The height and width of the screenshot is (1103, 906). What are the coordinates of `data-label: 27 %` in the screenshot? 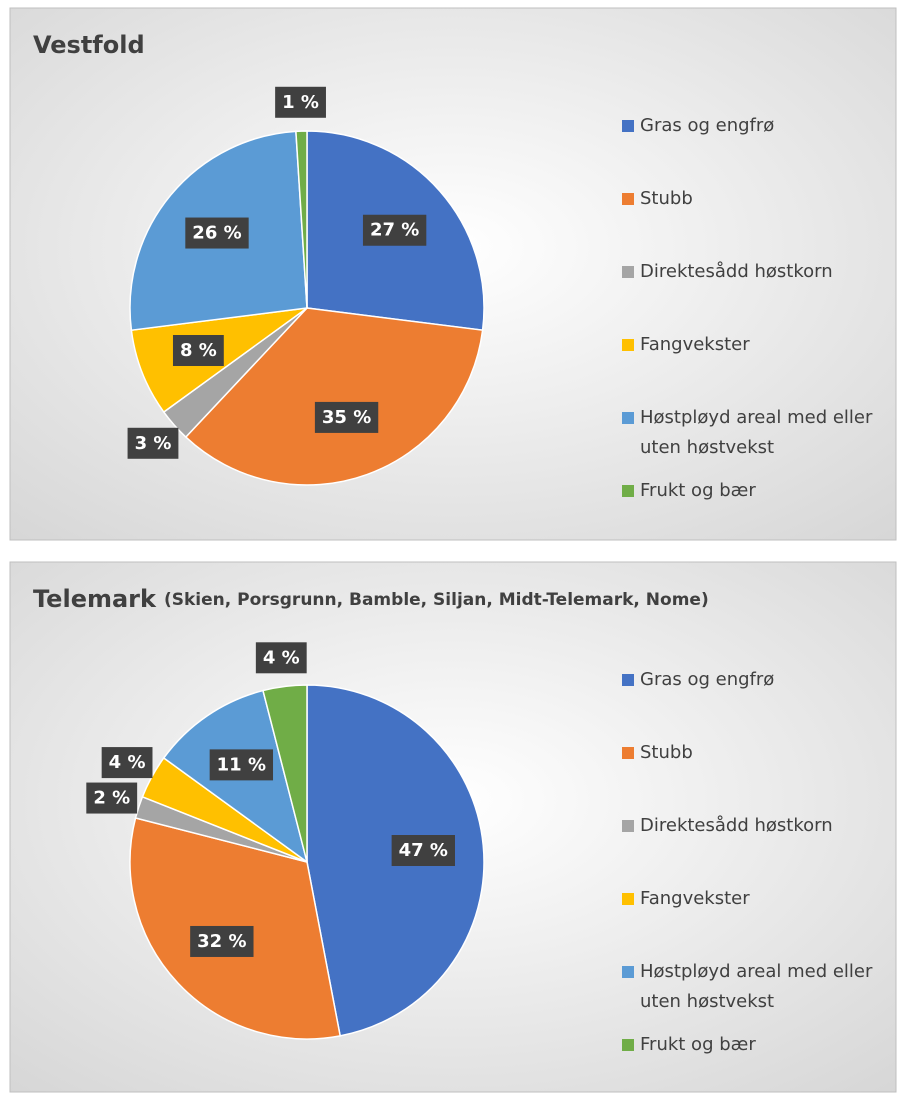 It's located at (394, 230).